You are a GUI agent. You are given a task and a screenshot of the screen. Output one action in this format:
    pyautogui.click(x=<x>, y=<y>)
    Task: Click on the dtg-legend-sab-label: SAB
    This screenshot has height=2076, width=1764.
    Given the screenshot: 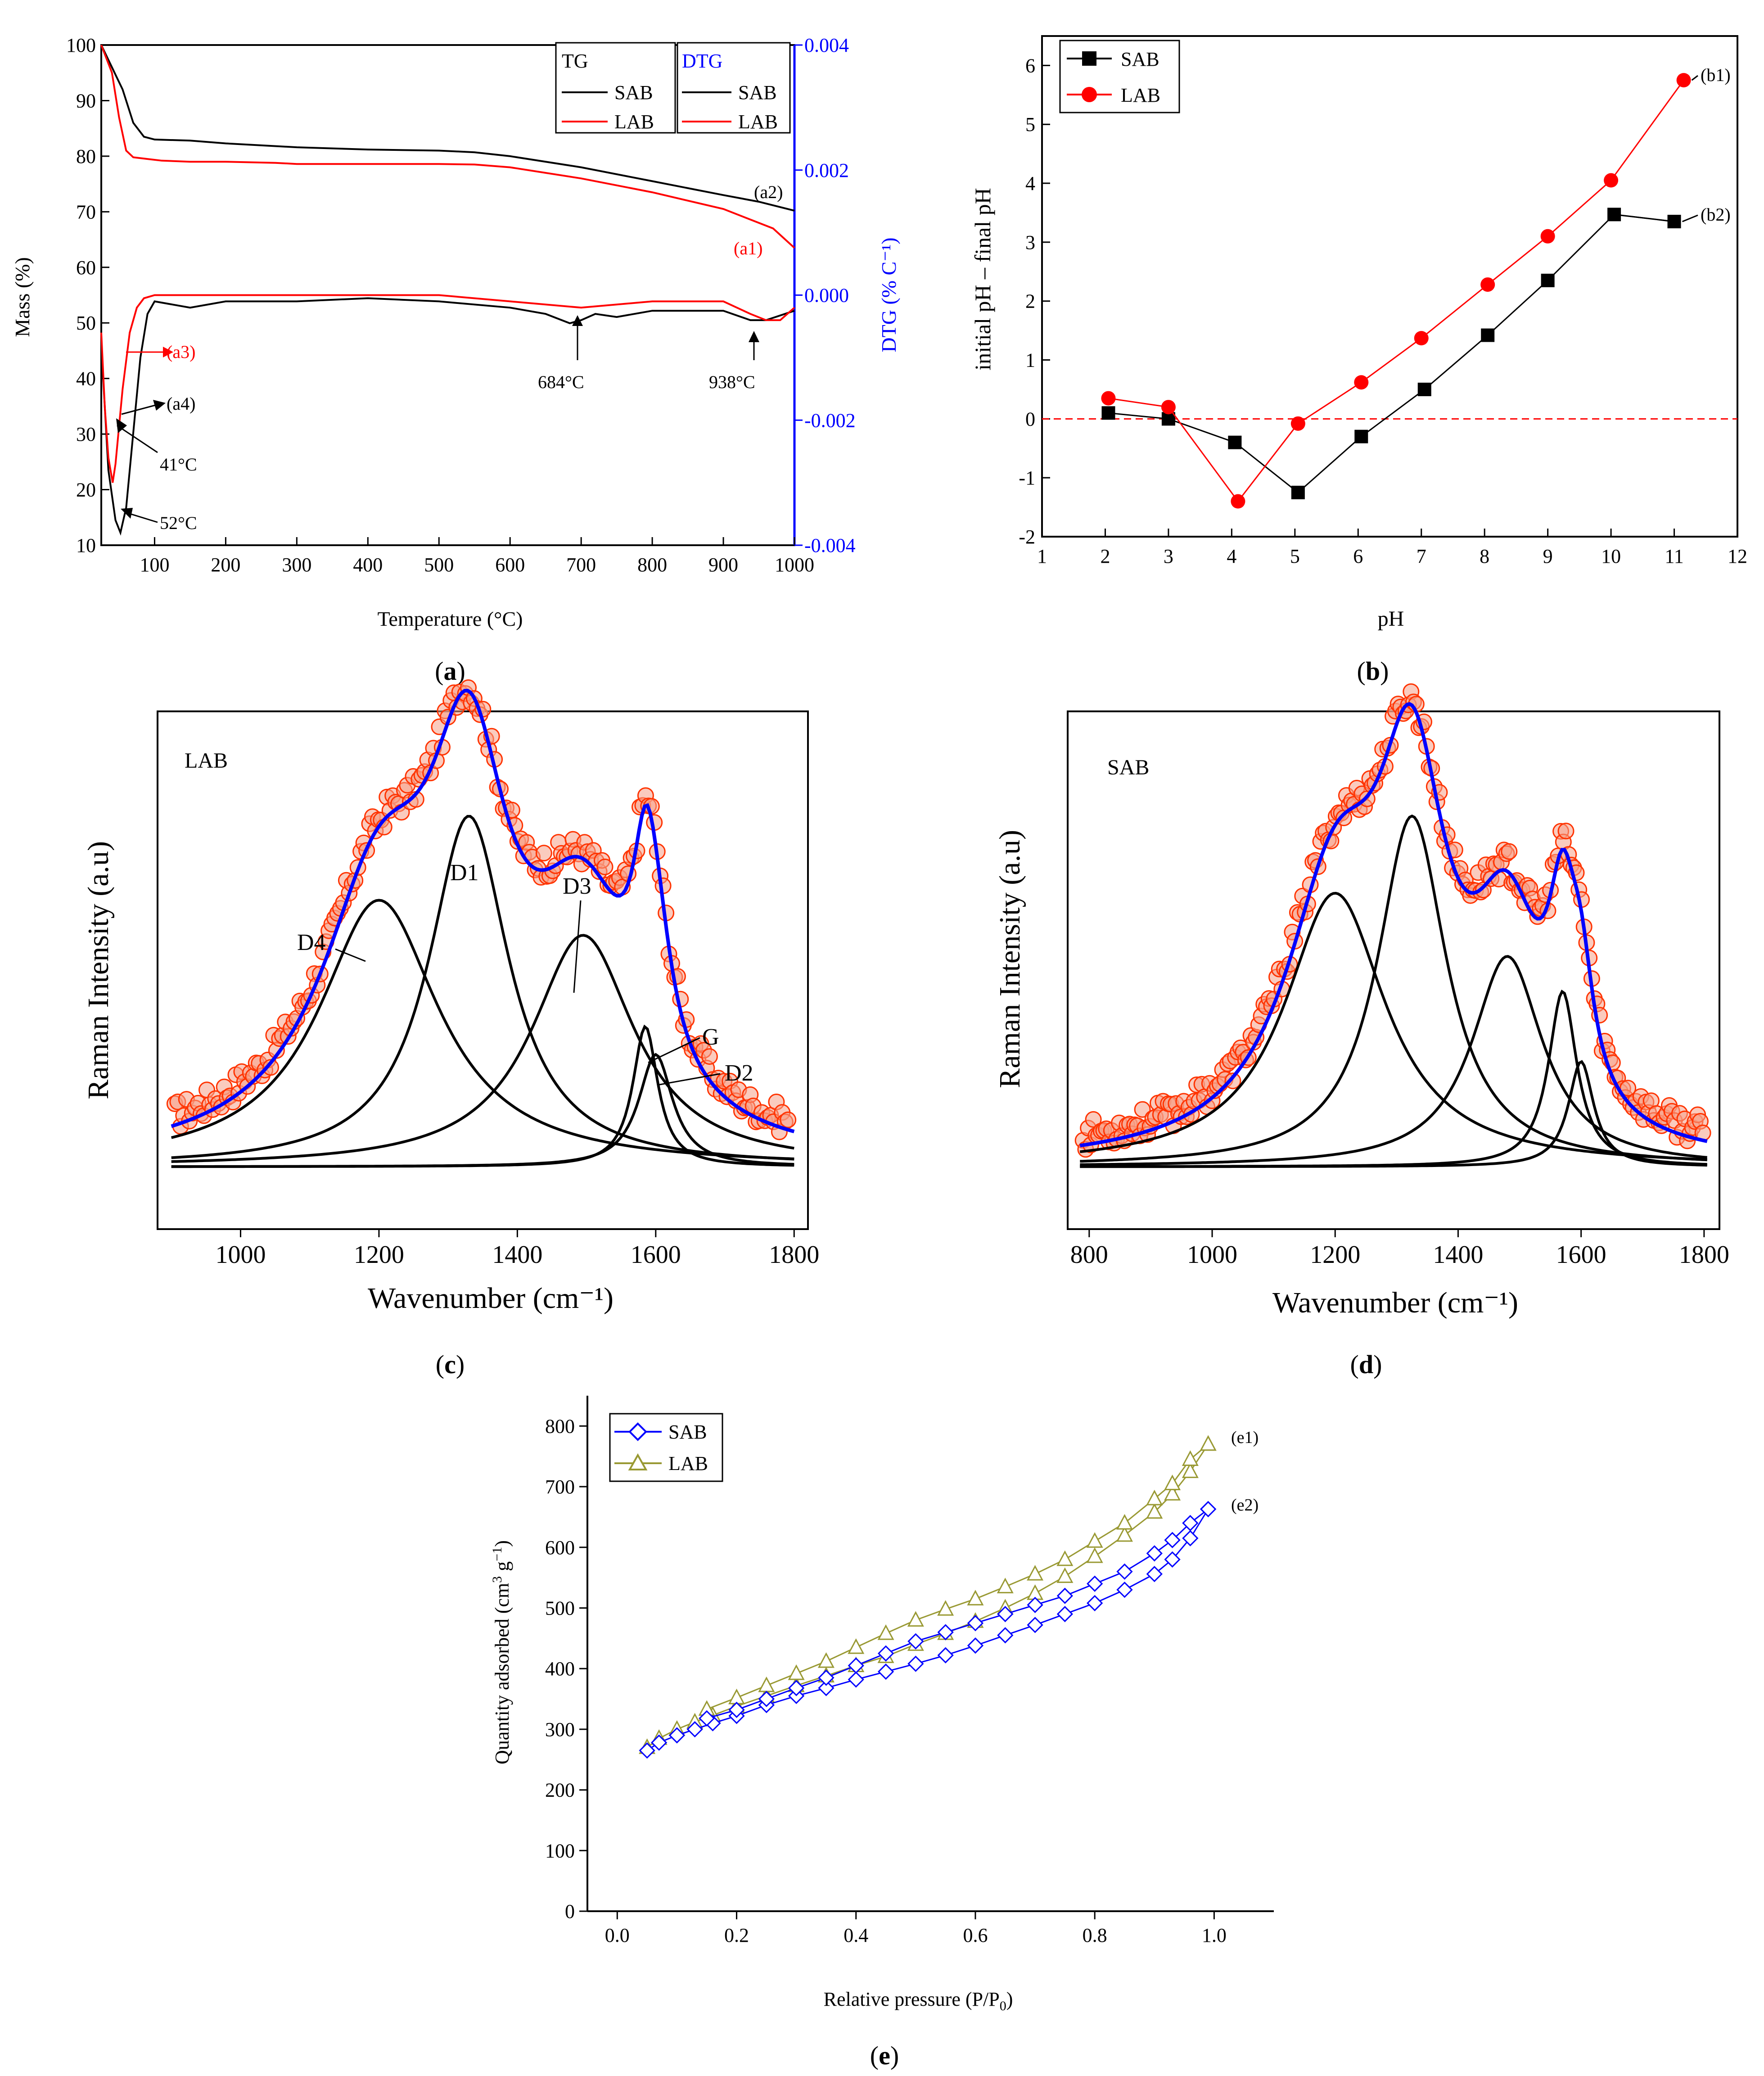 What is the action you would take?
    pyautogui.click(x=757, y=92)
    